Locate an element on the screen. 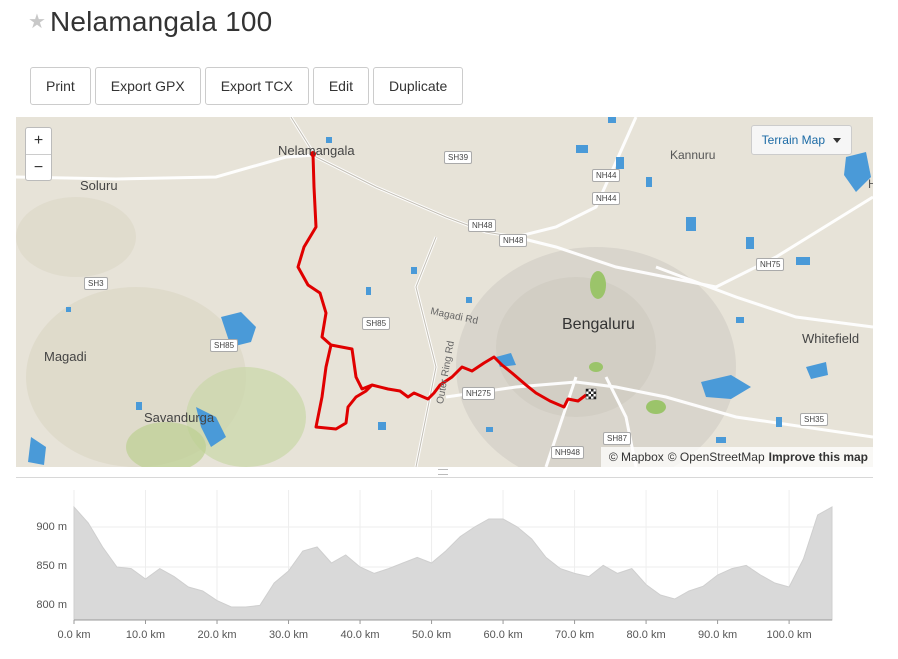 Image resolution: width=898 pixels, height=659 pixels. x-tick-label: 80.0 km is located at coordinates (646, 635).